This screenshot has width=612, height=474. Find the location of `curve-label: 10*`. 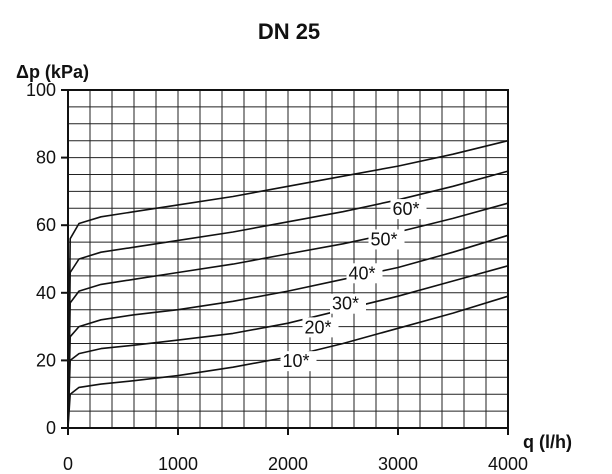

curve-label: 10* is located at coordinates (296, 361).